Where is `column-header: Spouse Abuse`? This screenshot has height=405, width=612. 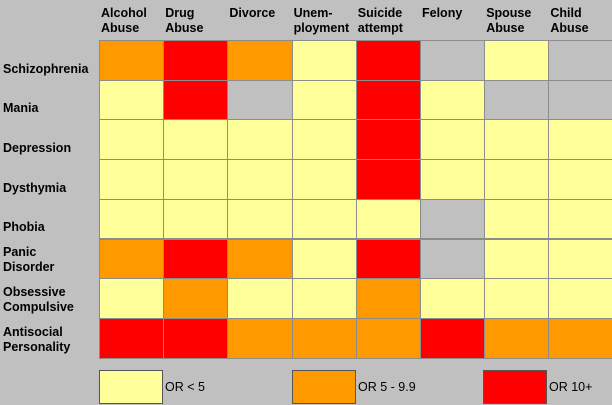
column-header: Spouse Abuse is located at coordinates (509, 20).